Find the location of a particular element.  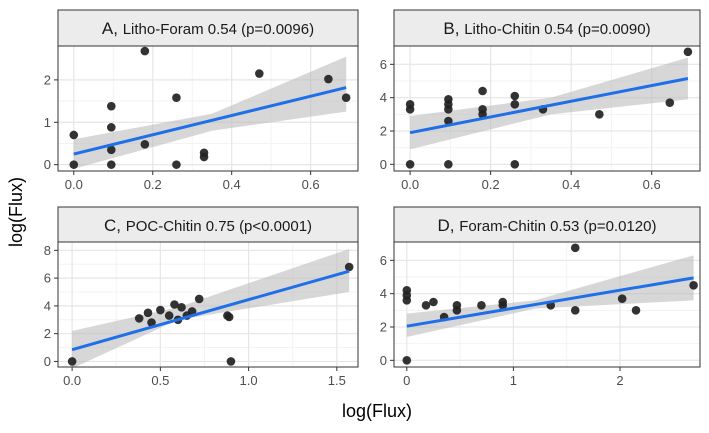

x-tick-label: 1.5 is located at coordinates (337, 380).